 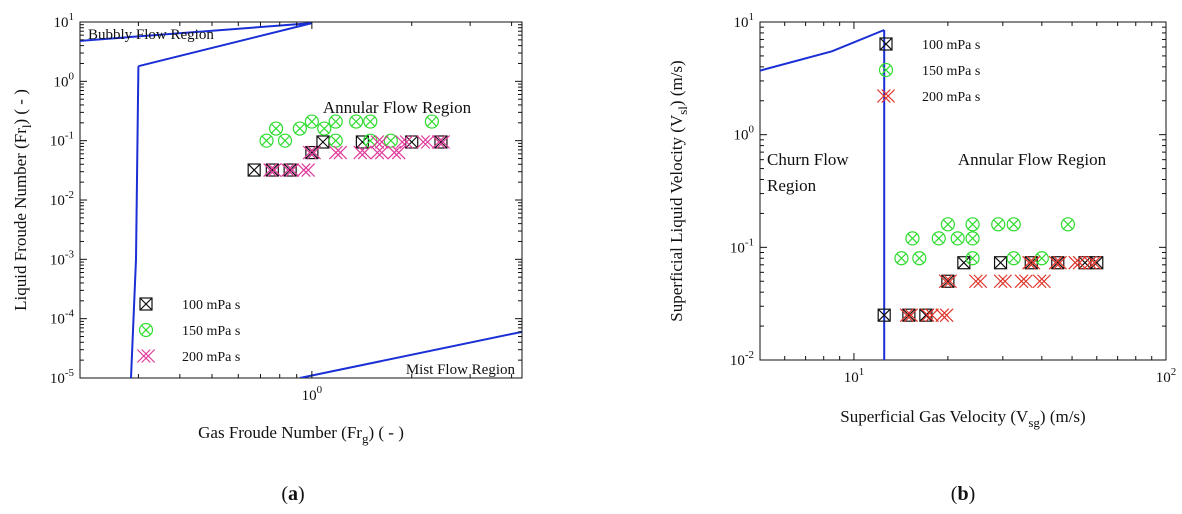 What do you see at coordinates (312, 394) in the screenshot?
I see `x-tick-label: 10⁰` at bounding box center [312, 394].